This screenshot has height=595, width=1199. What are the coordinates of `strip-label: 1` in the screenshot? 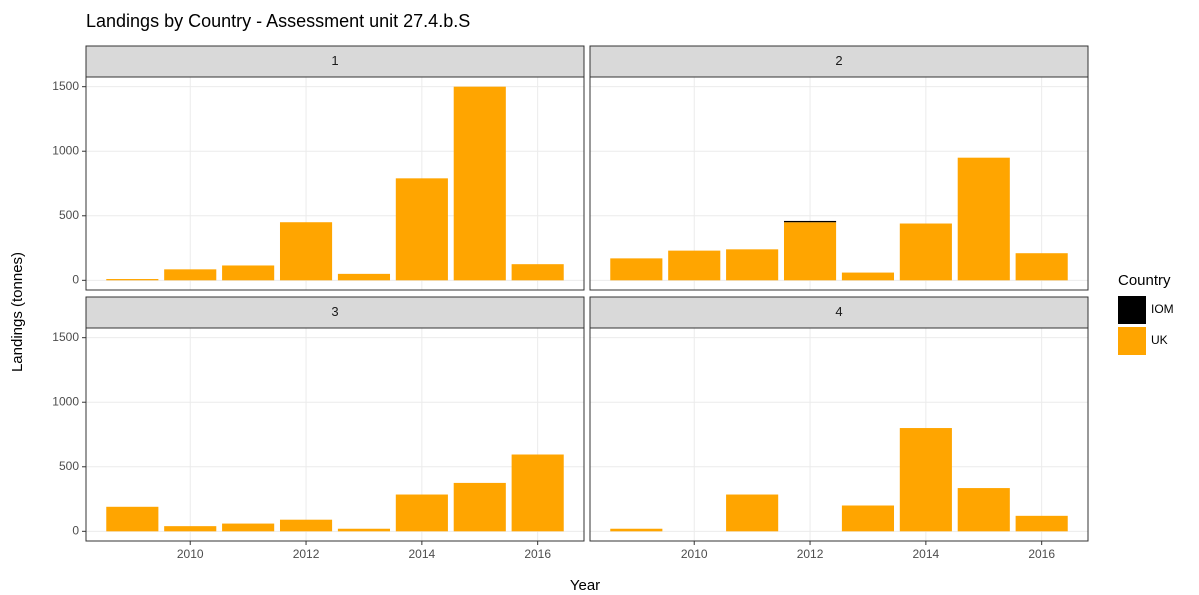 It's located at (334, 60).